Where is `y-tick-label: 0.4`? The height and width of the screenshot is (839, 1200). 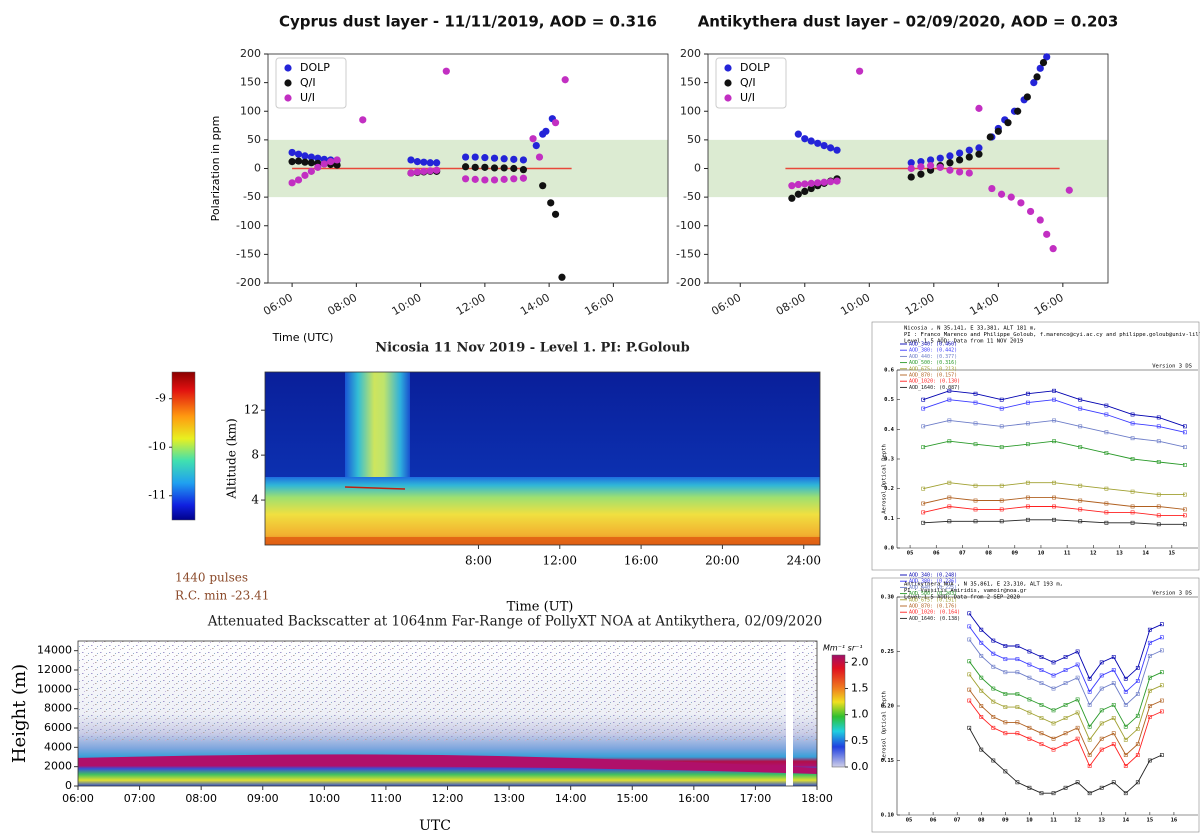 y-tick-label: 0.4 is located at coordinates (889, 430).